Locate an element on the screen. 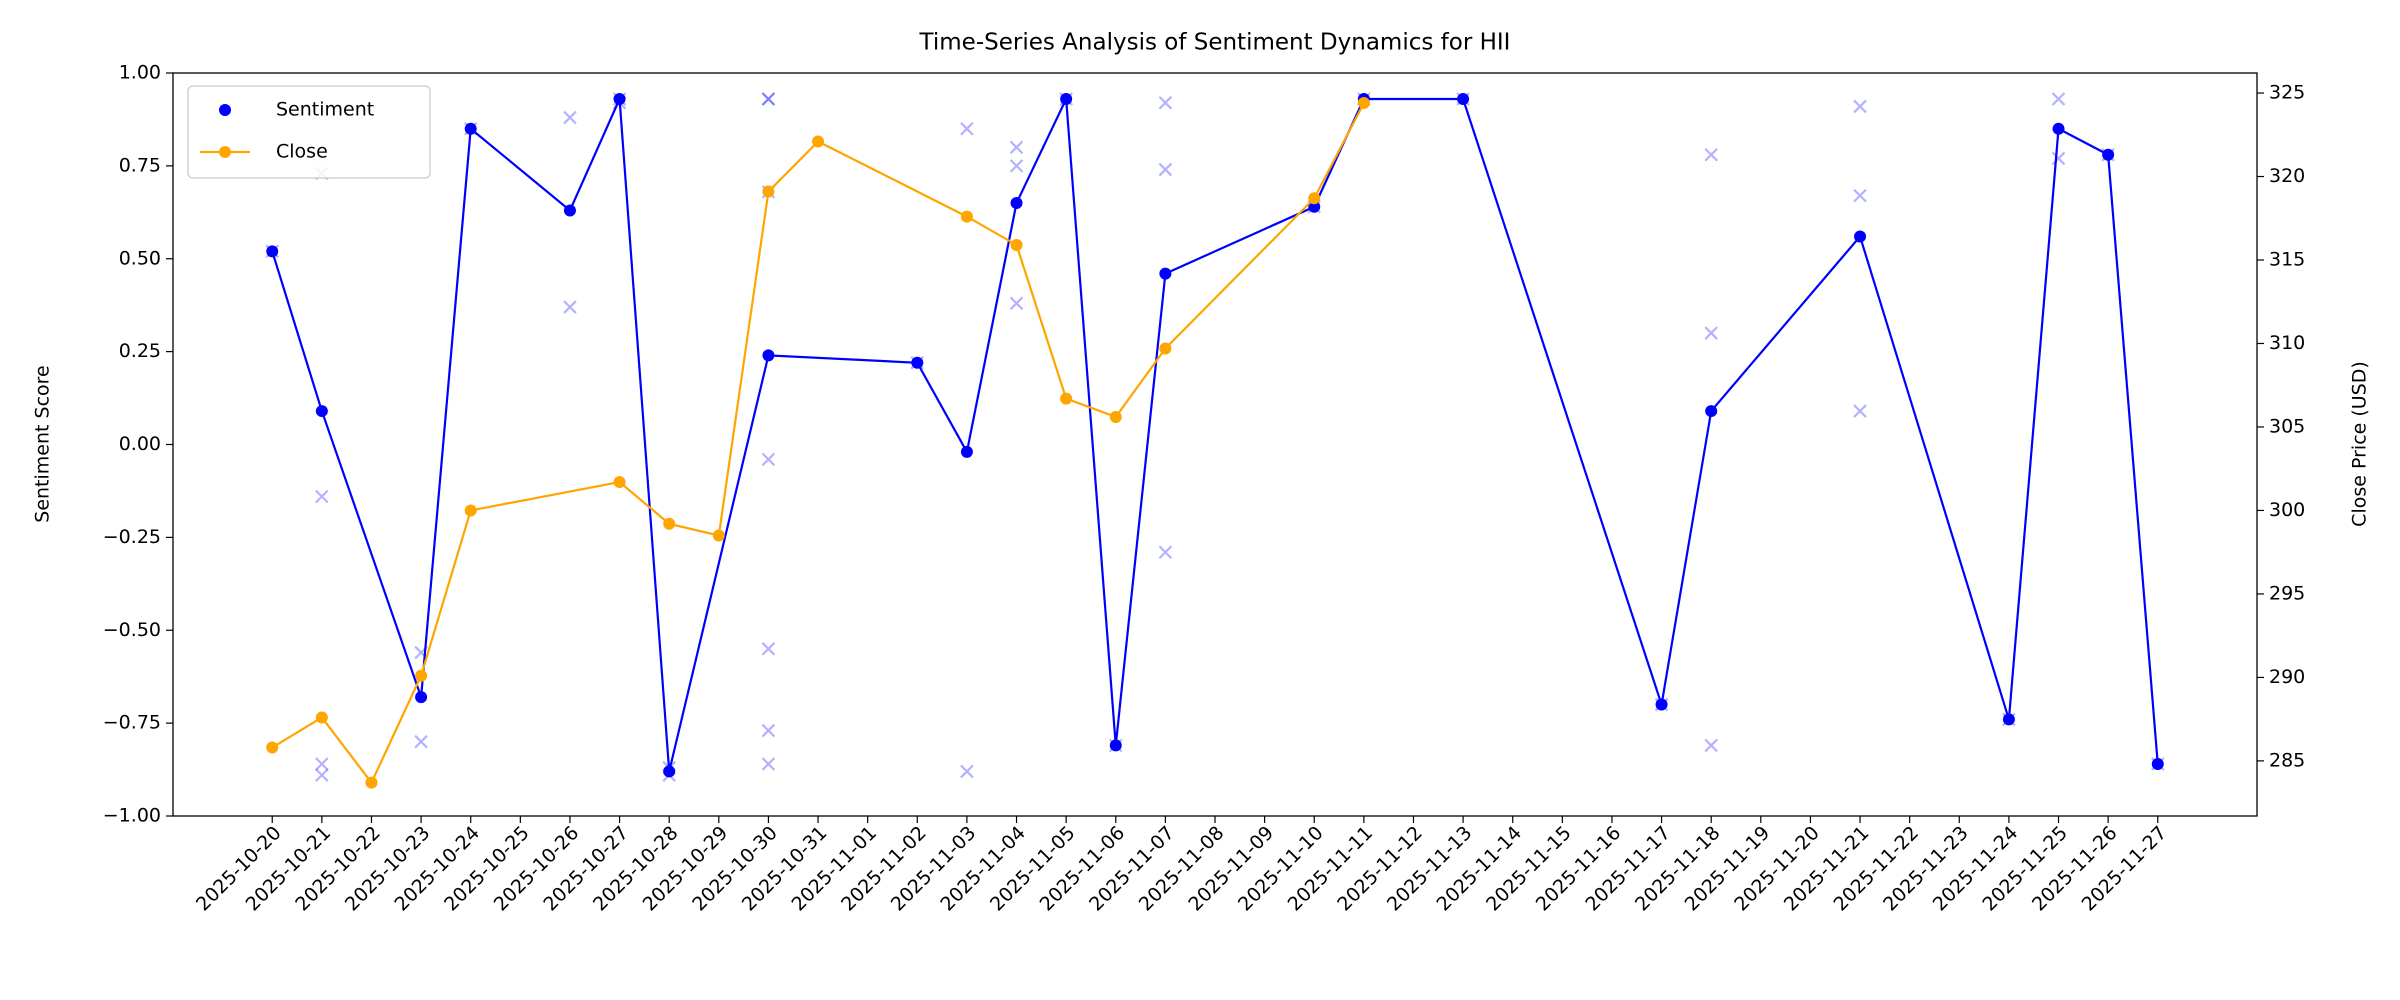  y-tick-label: −1.00 is located at coordinates (132, 816).